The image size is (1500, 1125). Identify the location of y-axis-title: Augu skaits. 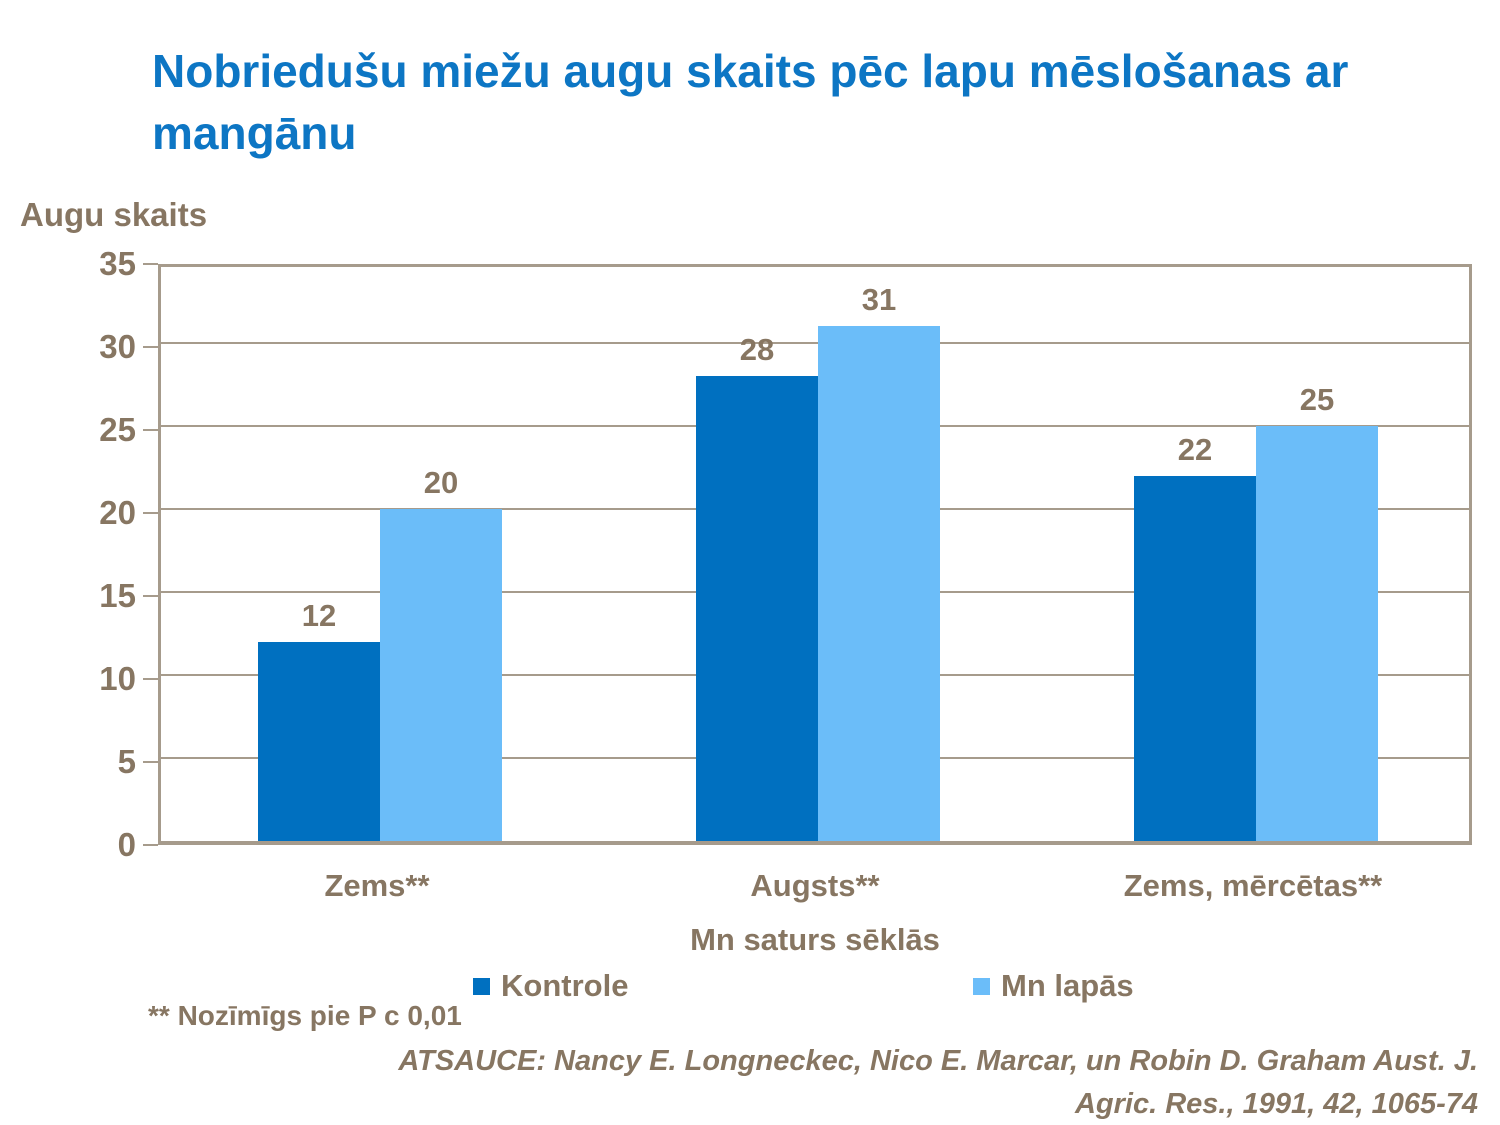
(114, 214).